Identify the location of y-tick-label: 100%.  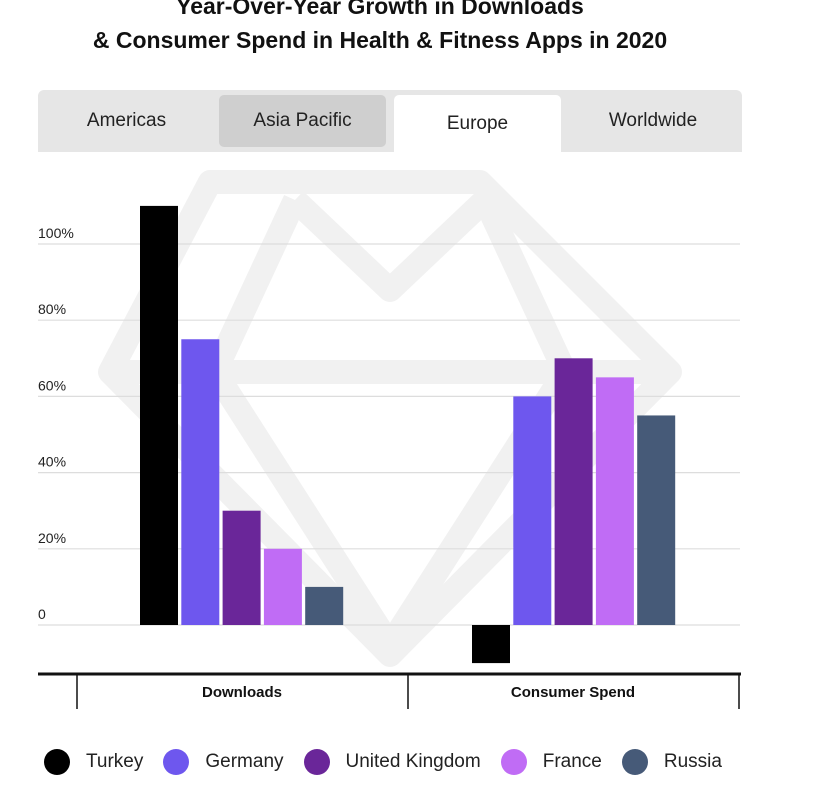
(56, 233).